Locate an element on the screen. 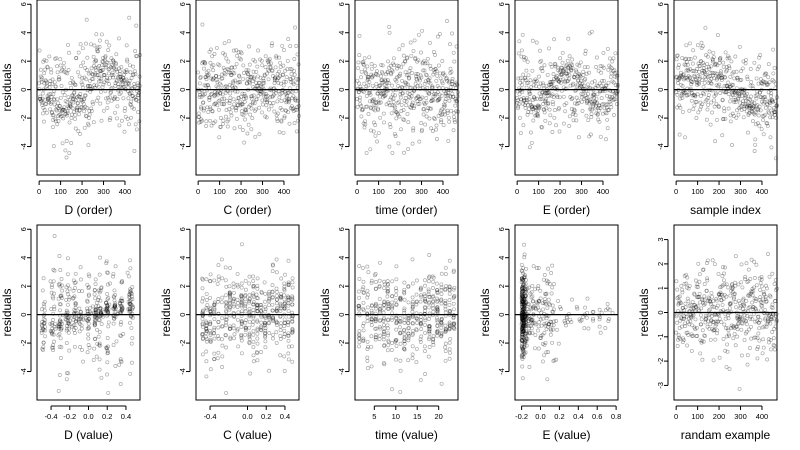 This screenshot has width=800, height=450. y-tick-label: 6 is located at coordinates (501, 229).